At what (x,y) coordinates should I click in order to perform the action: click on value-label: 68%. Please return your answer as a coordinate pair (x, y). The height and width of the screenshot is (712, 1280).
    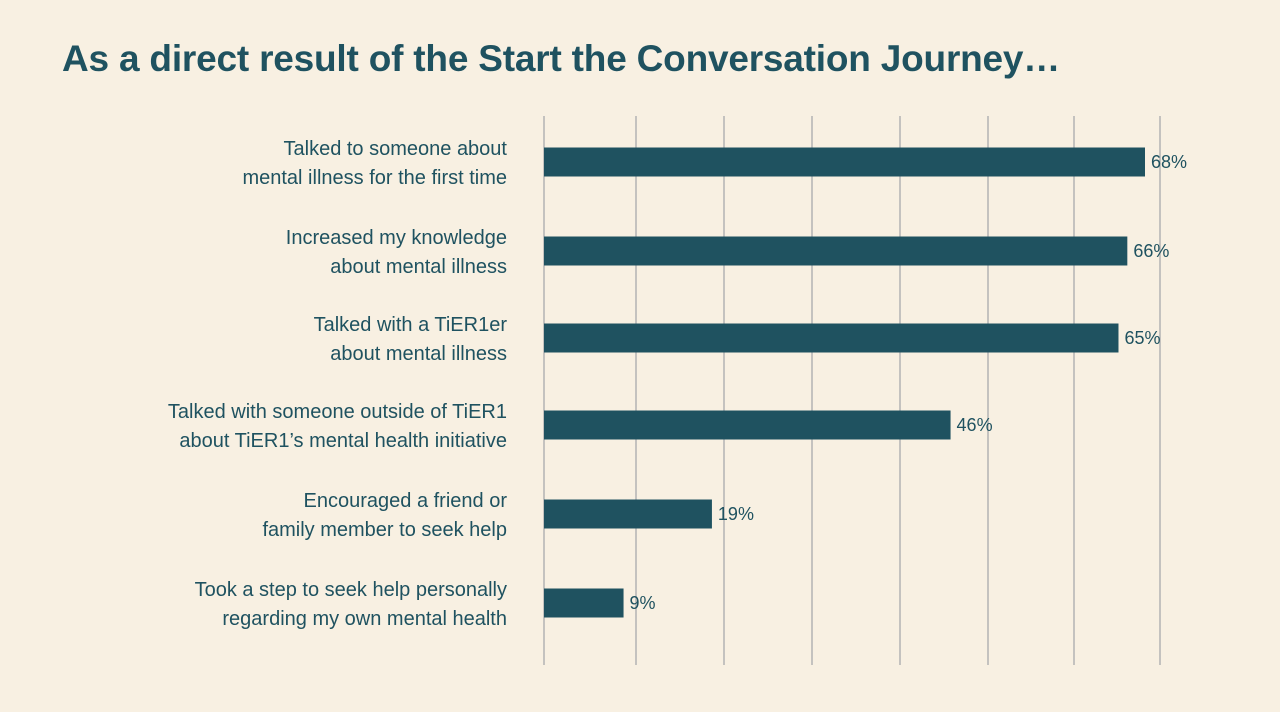
    Looking at the image, I should click on (1169, 162).